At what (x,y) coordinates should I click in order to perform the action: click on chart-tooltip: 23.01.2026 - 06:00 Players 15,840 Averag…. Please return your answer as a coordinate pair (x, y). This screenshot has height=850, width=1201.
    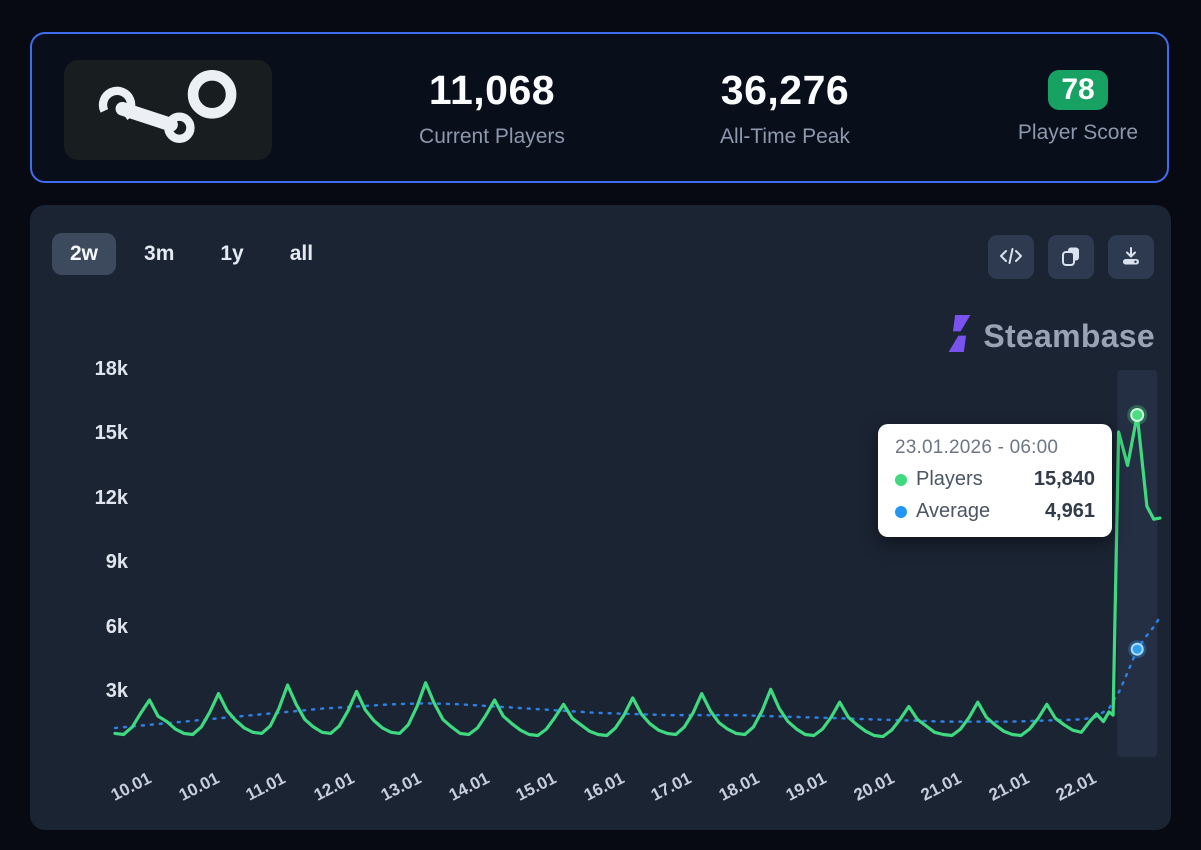
    Looking at the image, I should click on (995, 480).